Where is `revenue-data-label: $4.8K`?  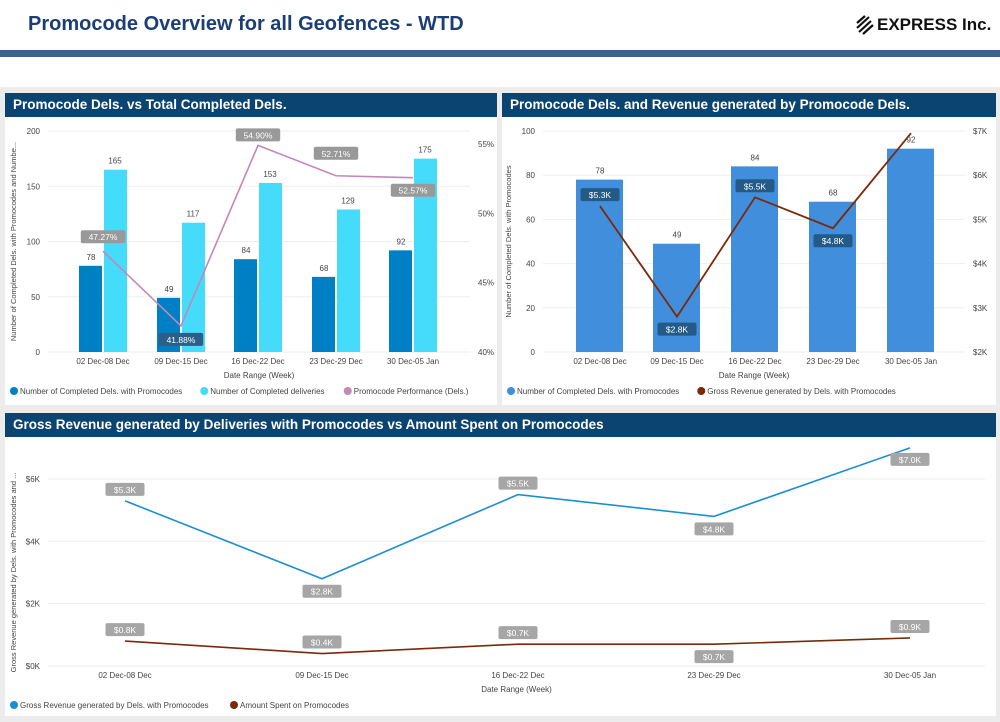
revenue-data-label: $4.8K is located at coordinates (714, 529).